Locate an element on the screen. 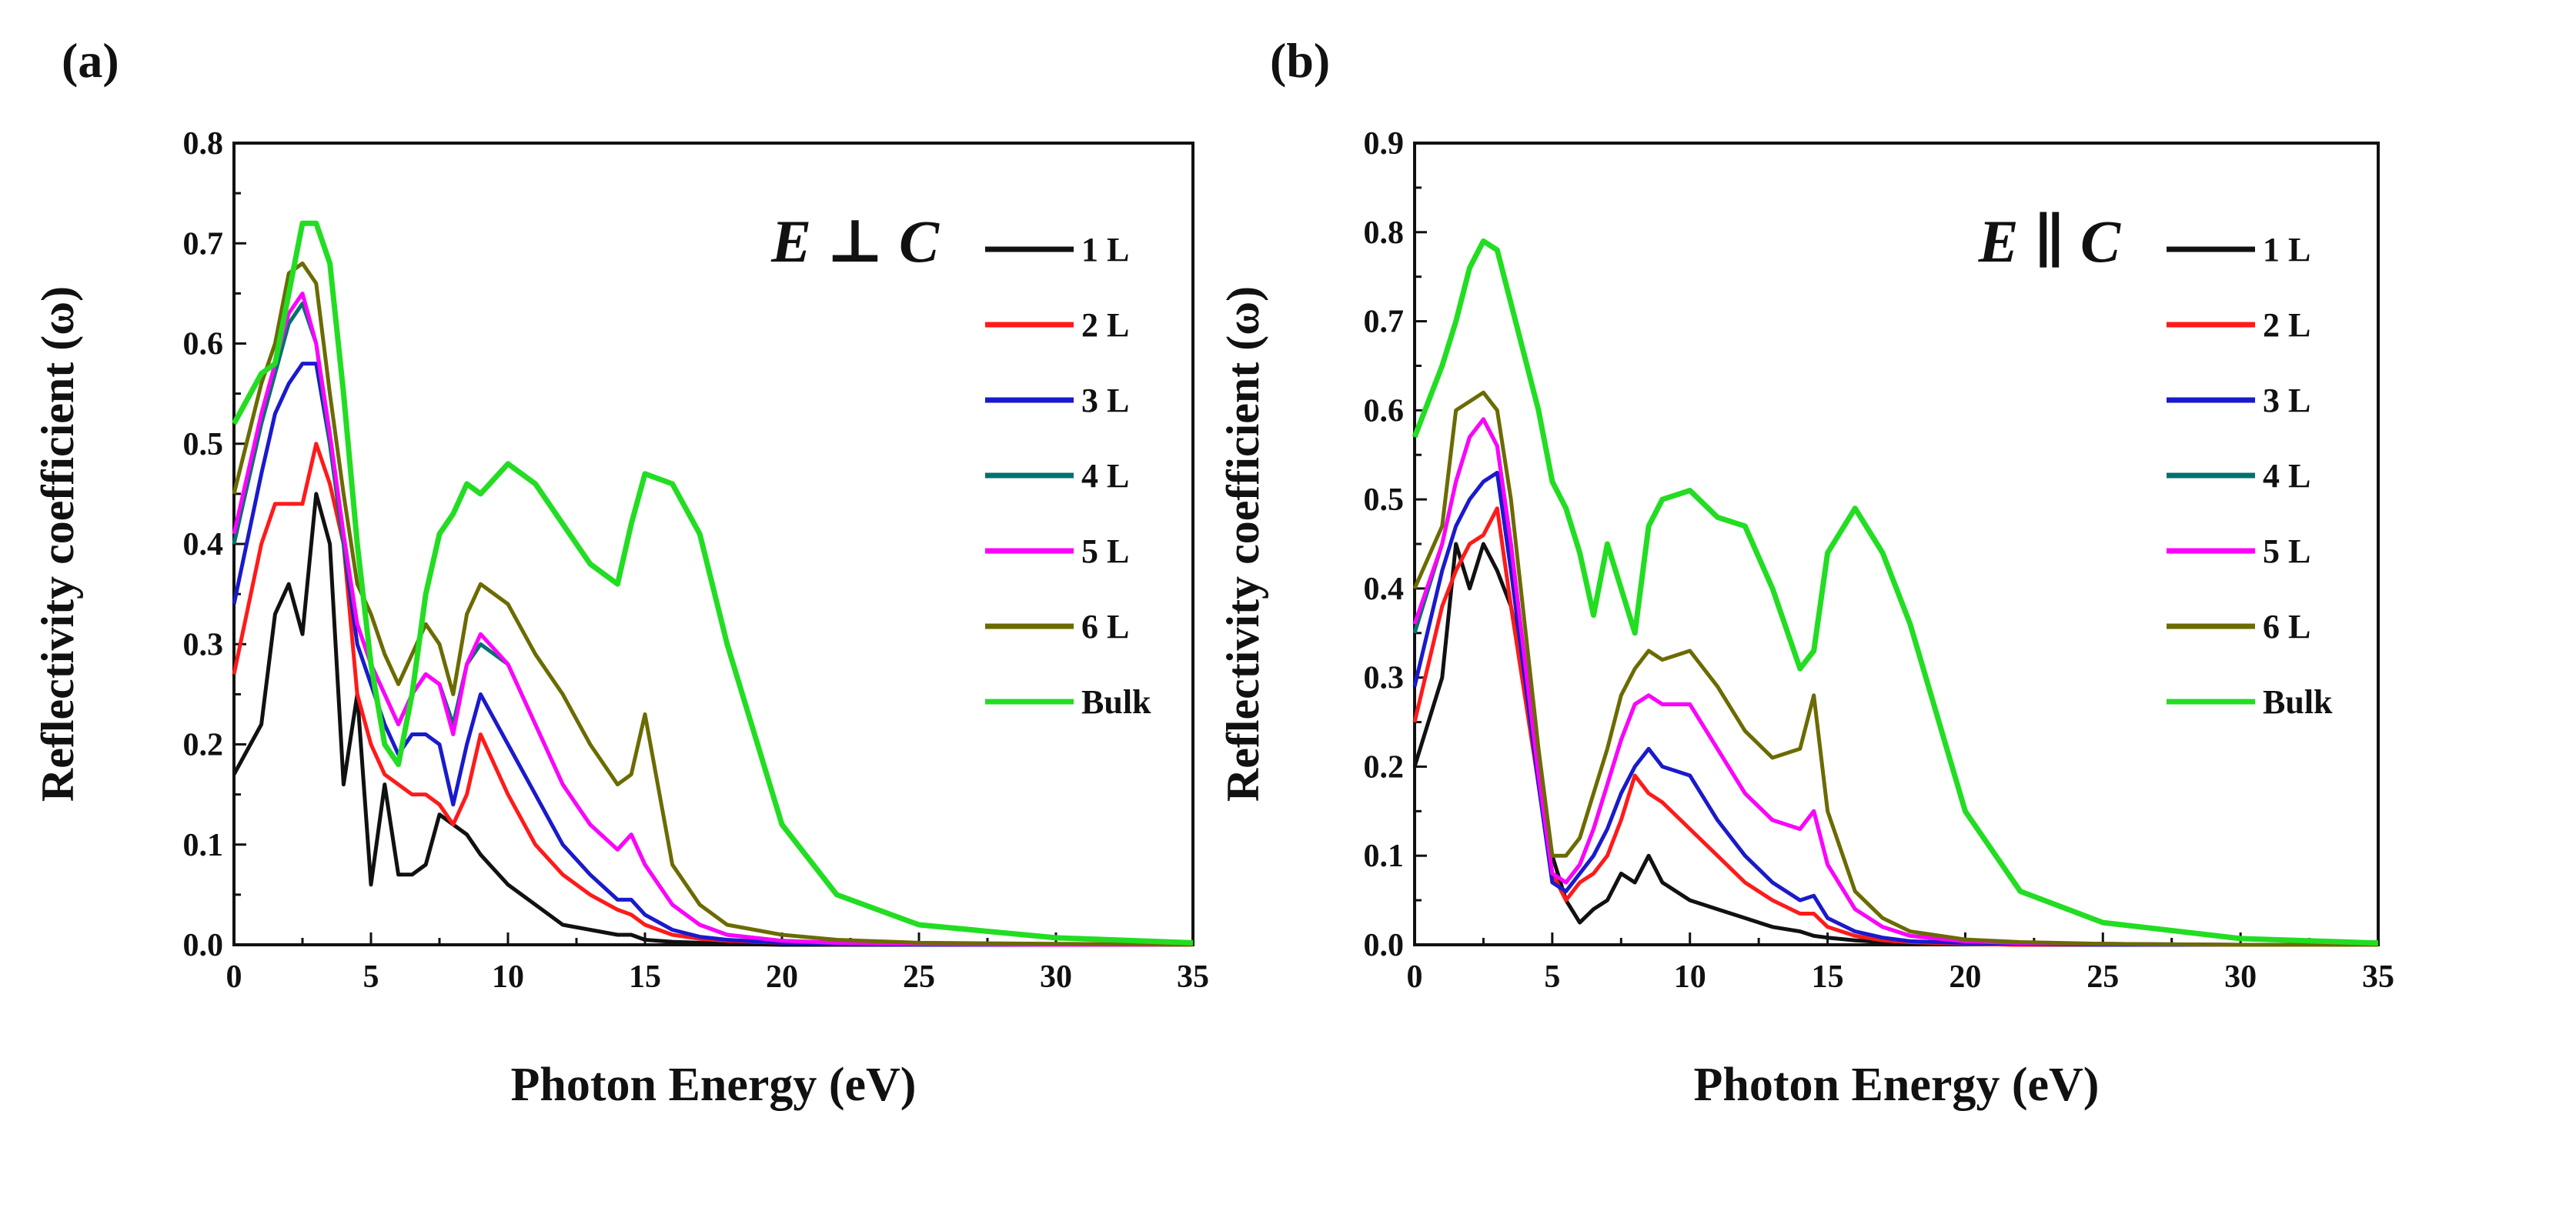  polarization-label: E ⊥ C is located at coordinates (855, 241).